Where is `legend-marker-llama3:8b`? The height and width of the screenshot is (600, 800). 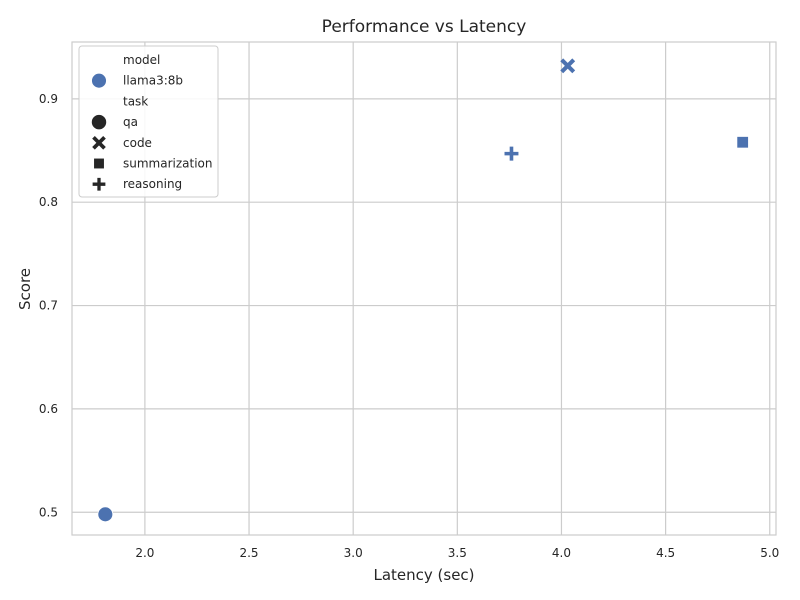 legend-marker-llama3:8b is located at coordinates (99, 80).